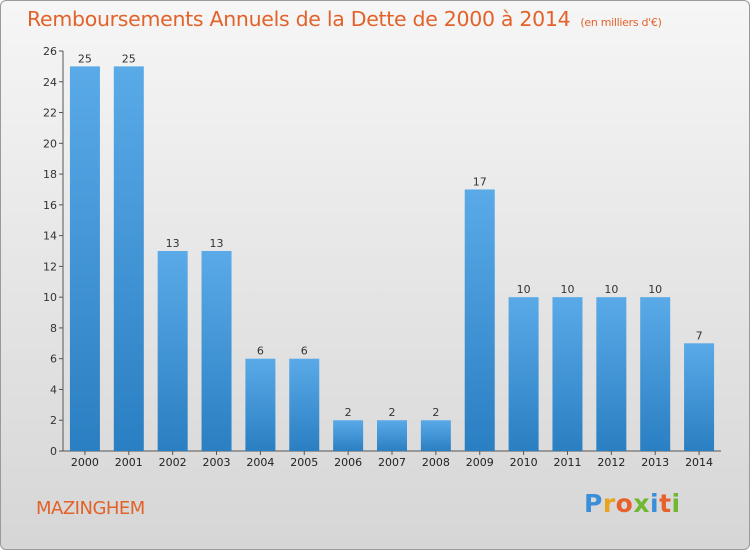 The height and width of the screenshot is (550, 750). Describe the element at coordinates (480, 181) in the screenshot. I see `data-label-2009: 17` at that location.